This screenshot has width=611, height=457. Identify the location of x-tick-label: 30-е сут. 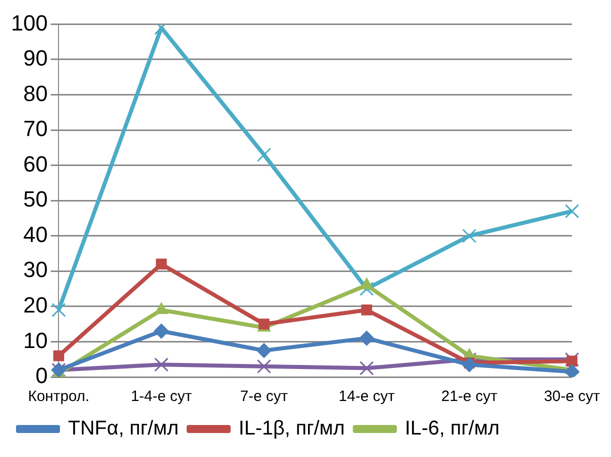
(572, 397).